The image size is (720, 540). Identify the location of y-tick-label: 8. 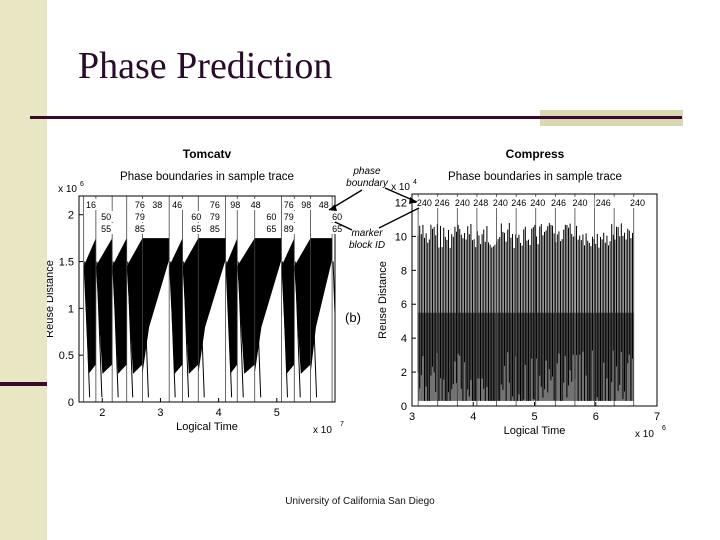
(404, 271).